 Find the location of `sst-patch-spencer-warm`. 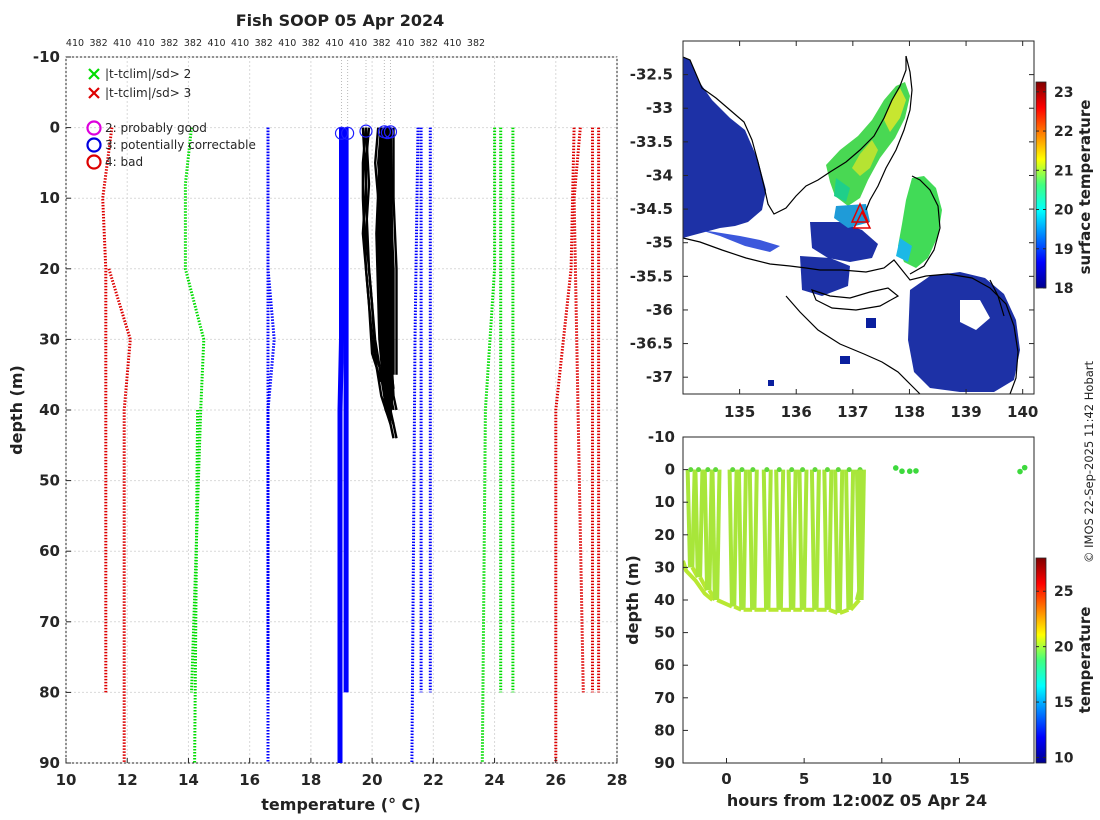

sst-patch-spencer-warm is located at coordinates (895, 110).